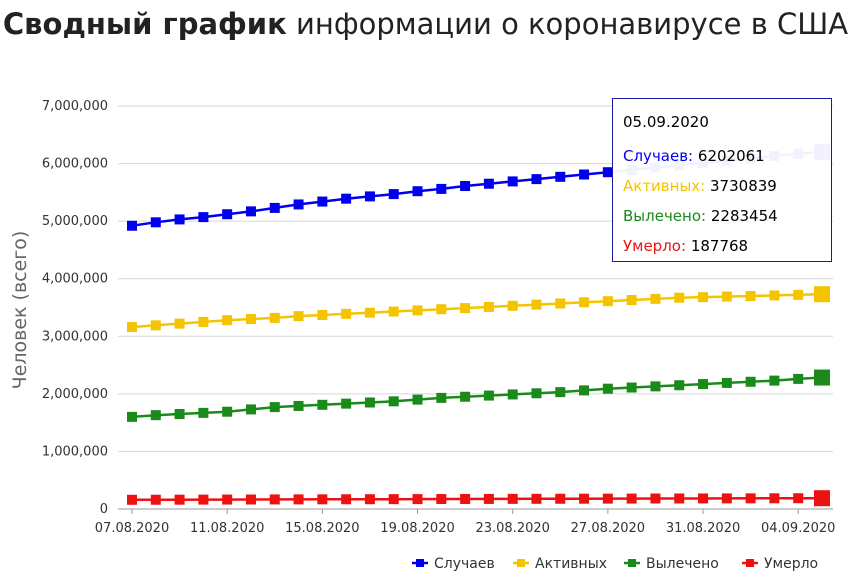  I want to click on legend-item: Активных, so click(560, 564).